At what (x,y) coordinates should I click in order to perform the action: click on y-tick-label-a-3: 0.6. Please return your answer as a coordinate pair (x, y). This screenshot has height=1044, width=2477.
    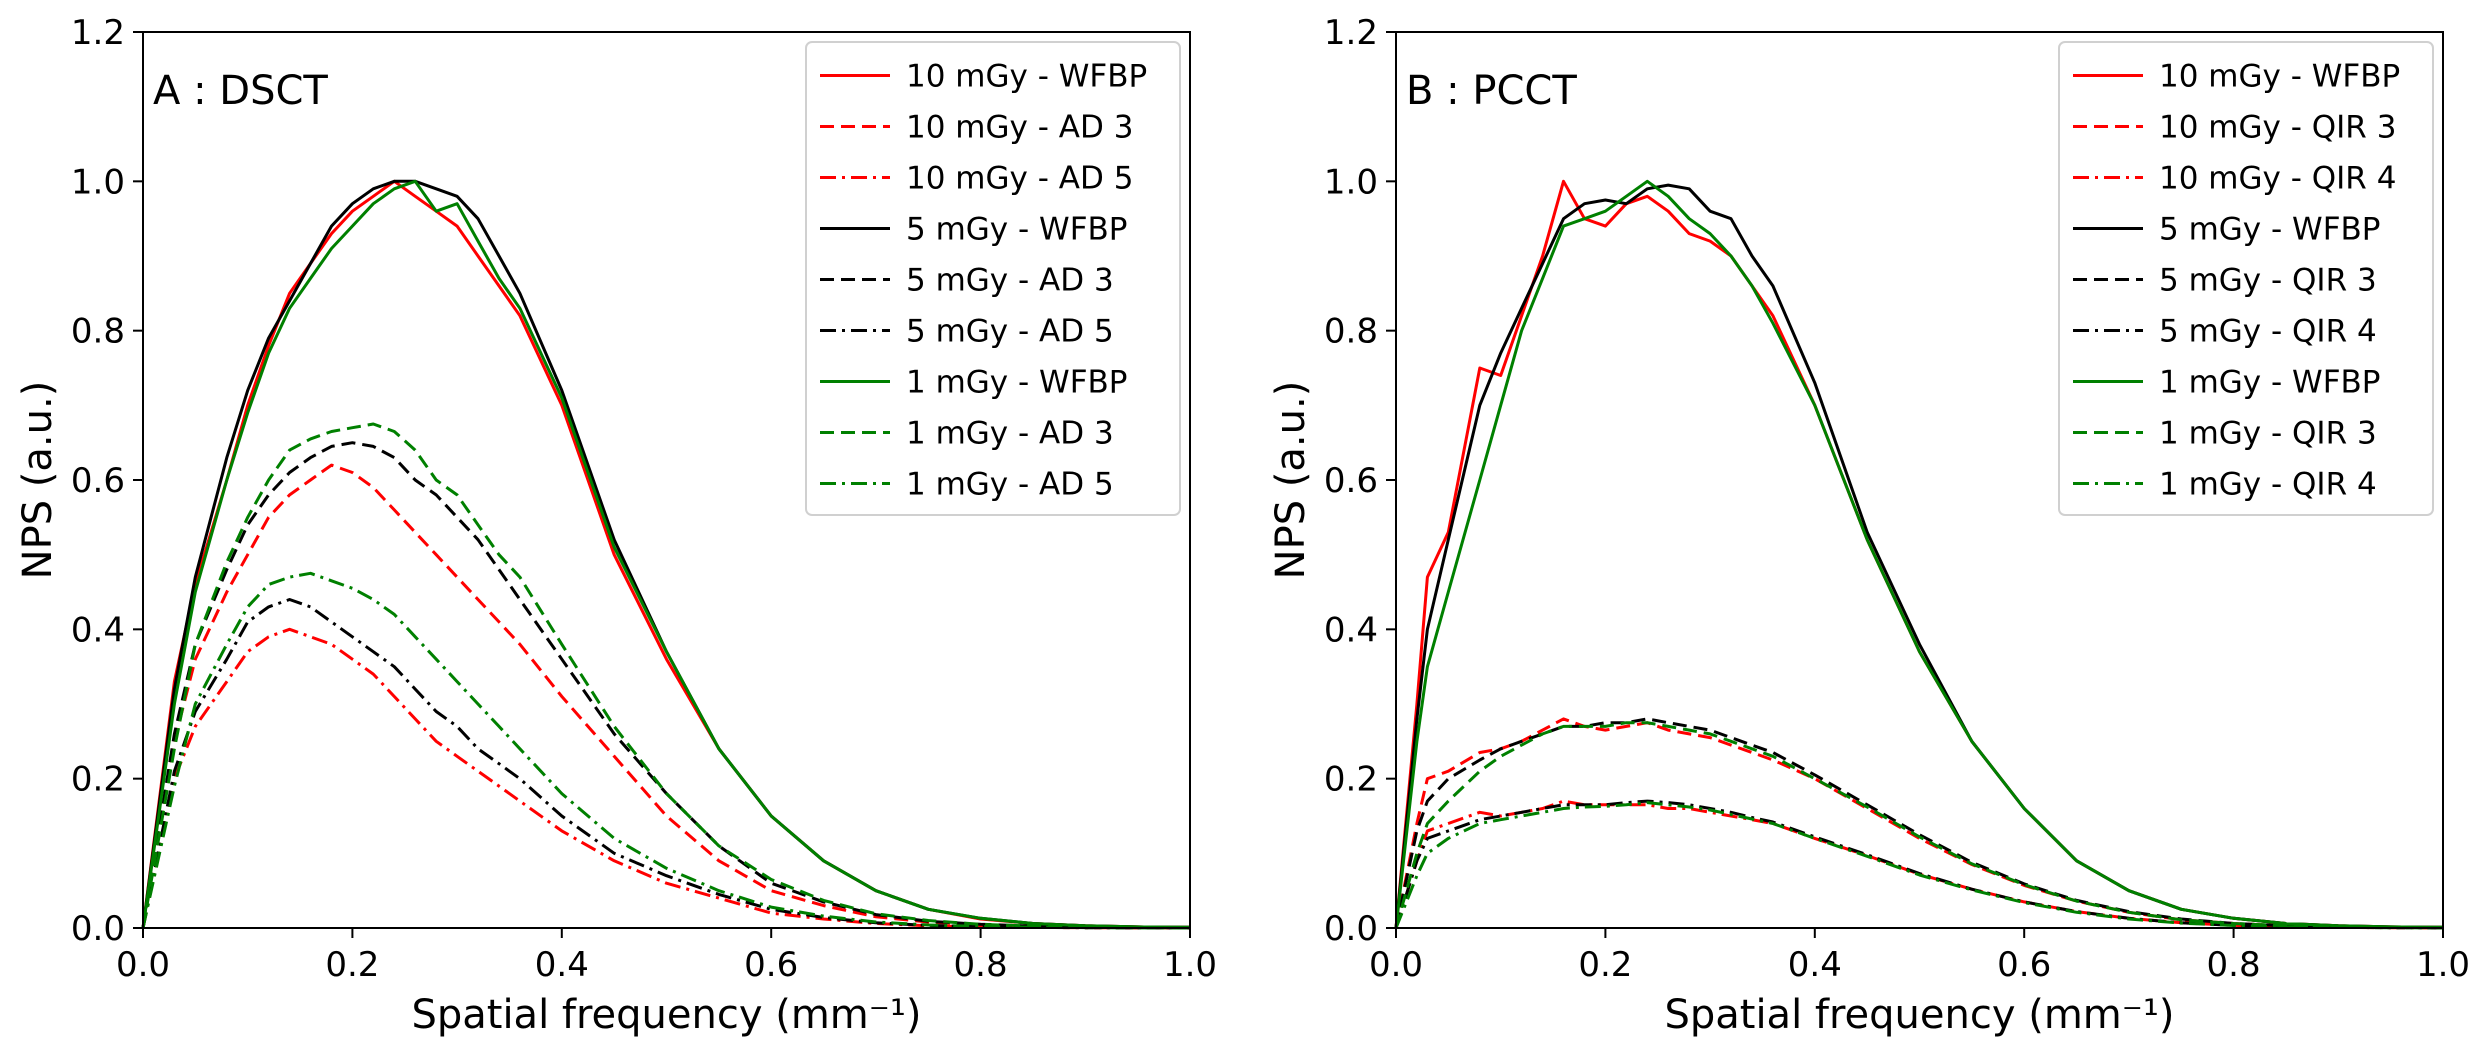
    Looking at the image, I should click on (98, 481).